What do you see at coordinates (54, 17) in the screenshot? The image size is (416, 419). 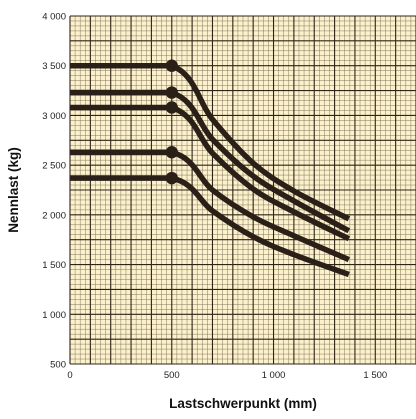 I see `y-tick-label: 4 000` at bounding box center [54, 17].